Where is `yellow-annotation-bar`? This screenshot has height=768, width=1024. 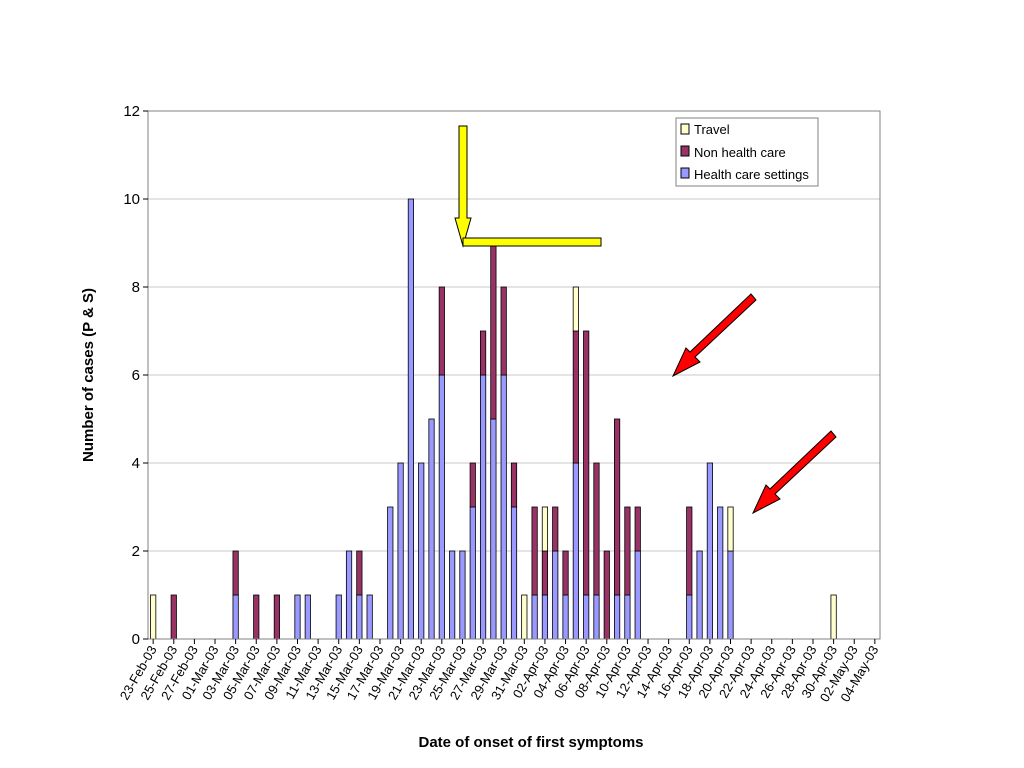 yellow-annotation-bar is located at coordinates (532, 242).